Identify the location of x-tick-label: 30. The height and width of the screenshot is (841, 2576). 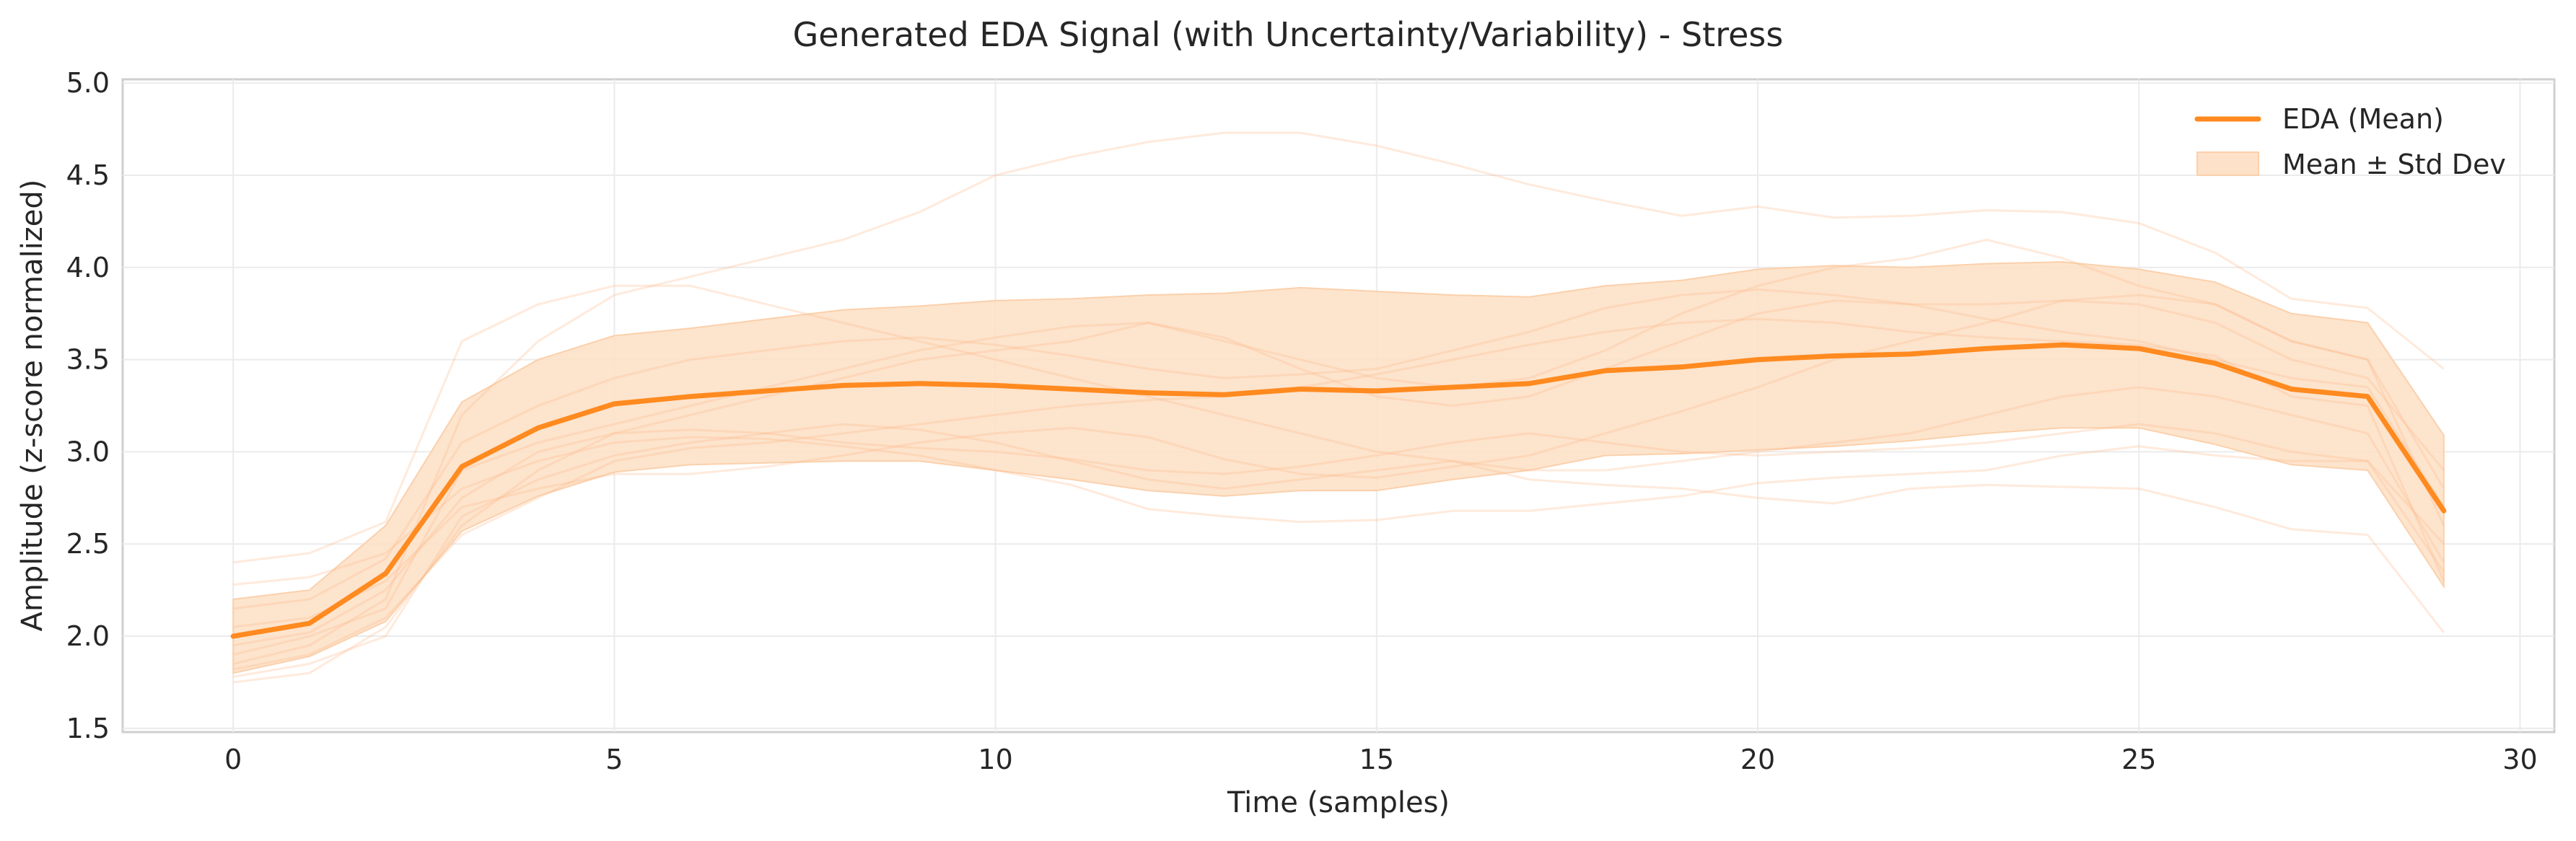
(2519, 759).